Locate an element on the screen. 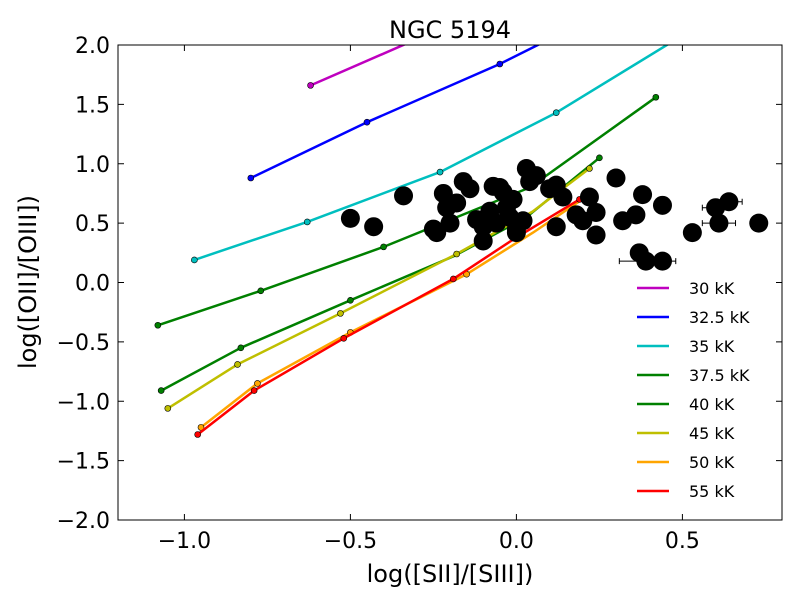 This screenshot has height=600, width=800. y-tick-label: 1.5 is located at coordinates (92, 105).